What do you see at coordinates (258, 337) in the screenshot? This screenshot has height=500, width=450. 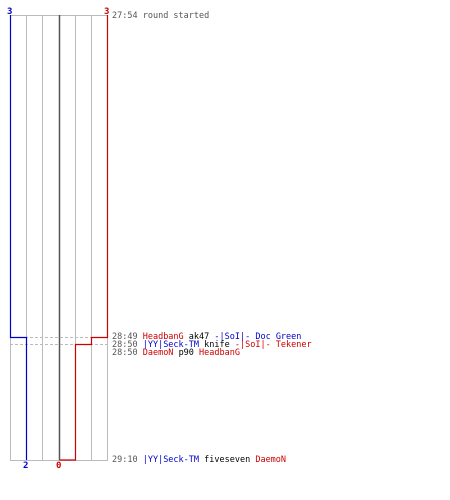 I see `victim-name: -|SoI|- Doc Green` at bounding box center [258, 337].